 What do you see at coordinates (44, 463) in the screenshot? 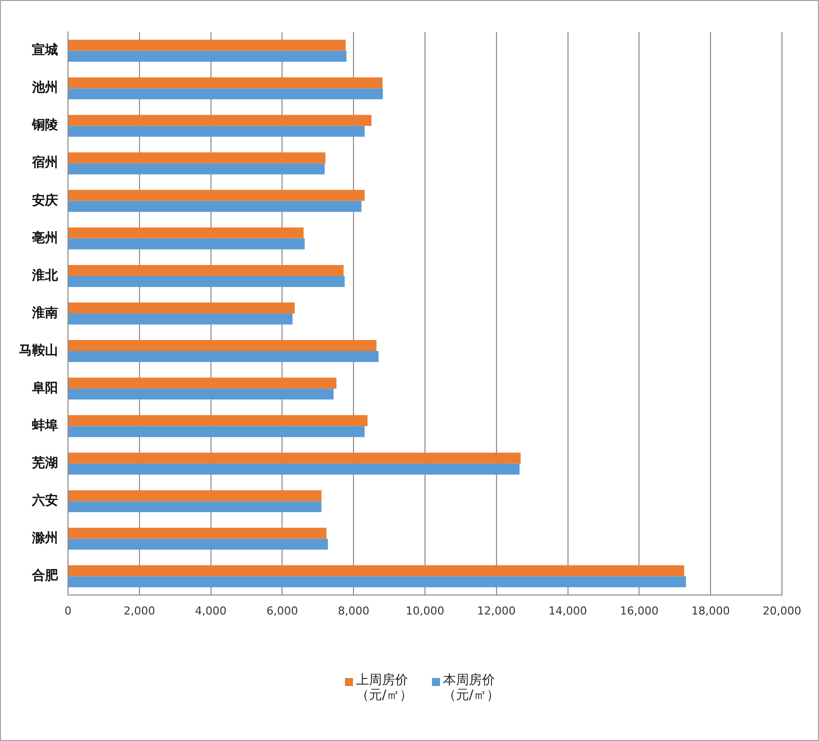
I see `y-tick-label: 芜湖` at bounding box center [44, 463].